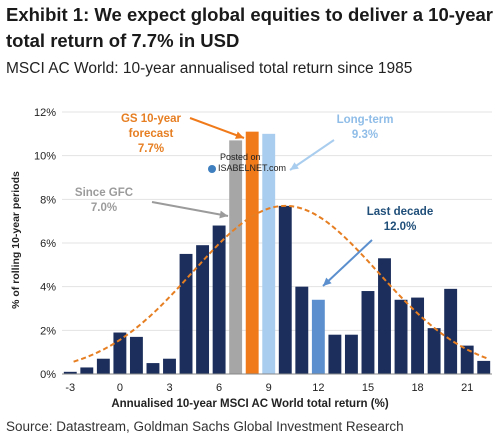 The height and width of the screenshot is (445, 500). Describe the element at coordinates (417, 388) in the screenshot. I see `x-tick-label: 18` at that location.